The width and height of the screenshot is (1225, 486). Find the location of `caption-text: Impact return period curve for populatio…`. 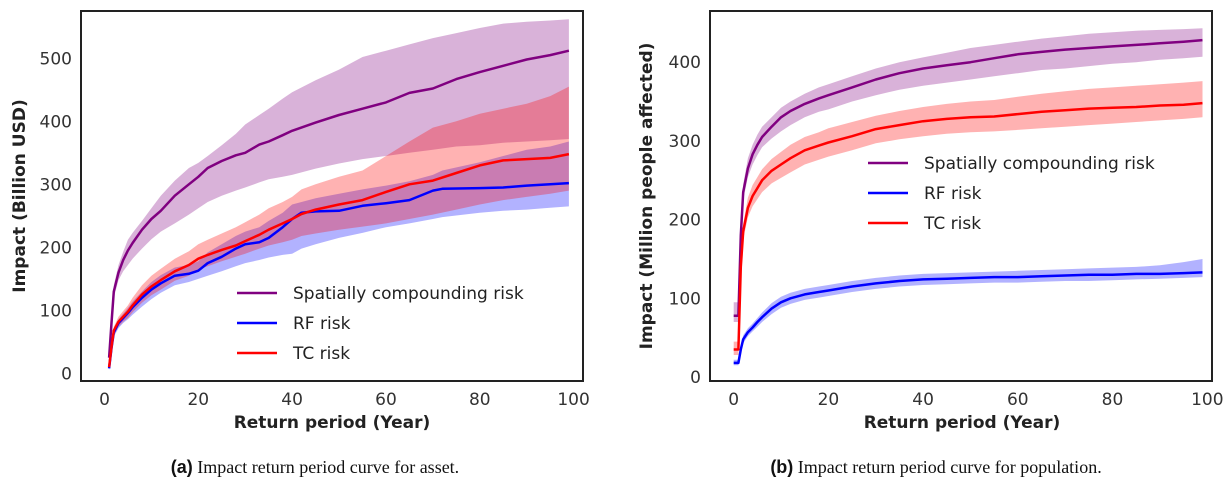

caption-text: Impact return period curve for populatio… is located at coordinates (950, 467).